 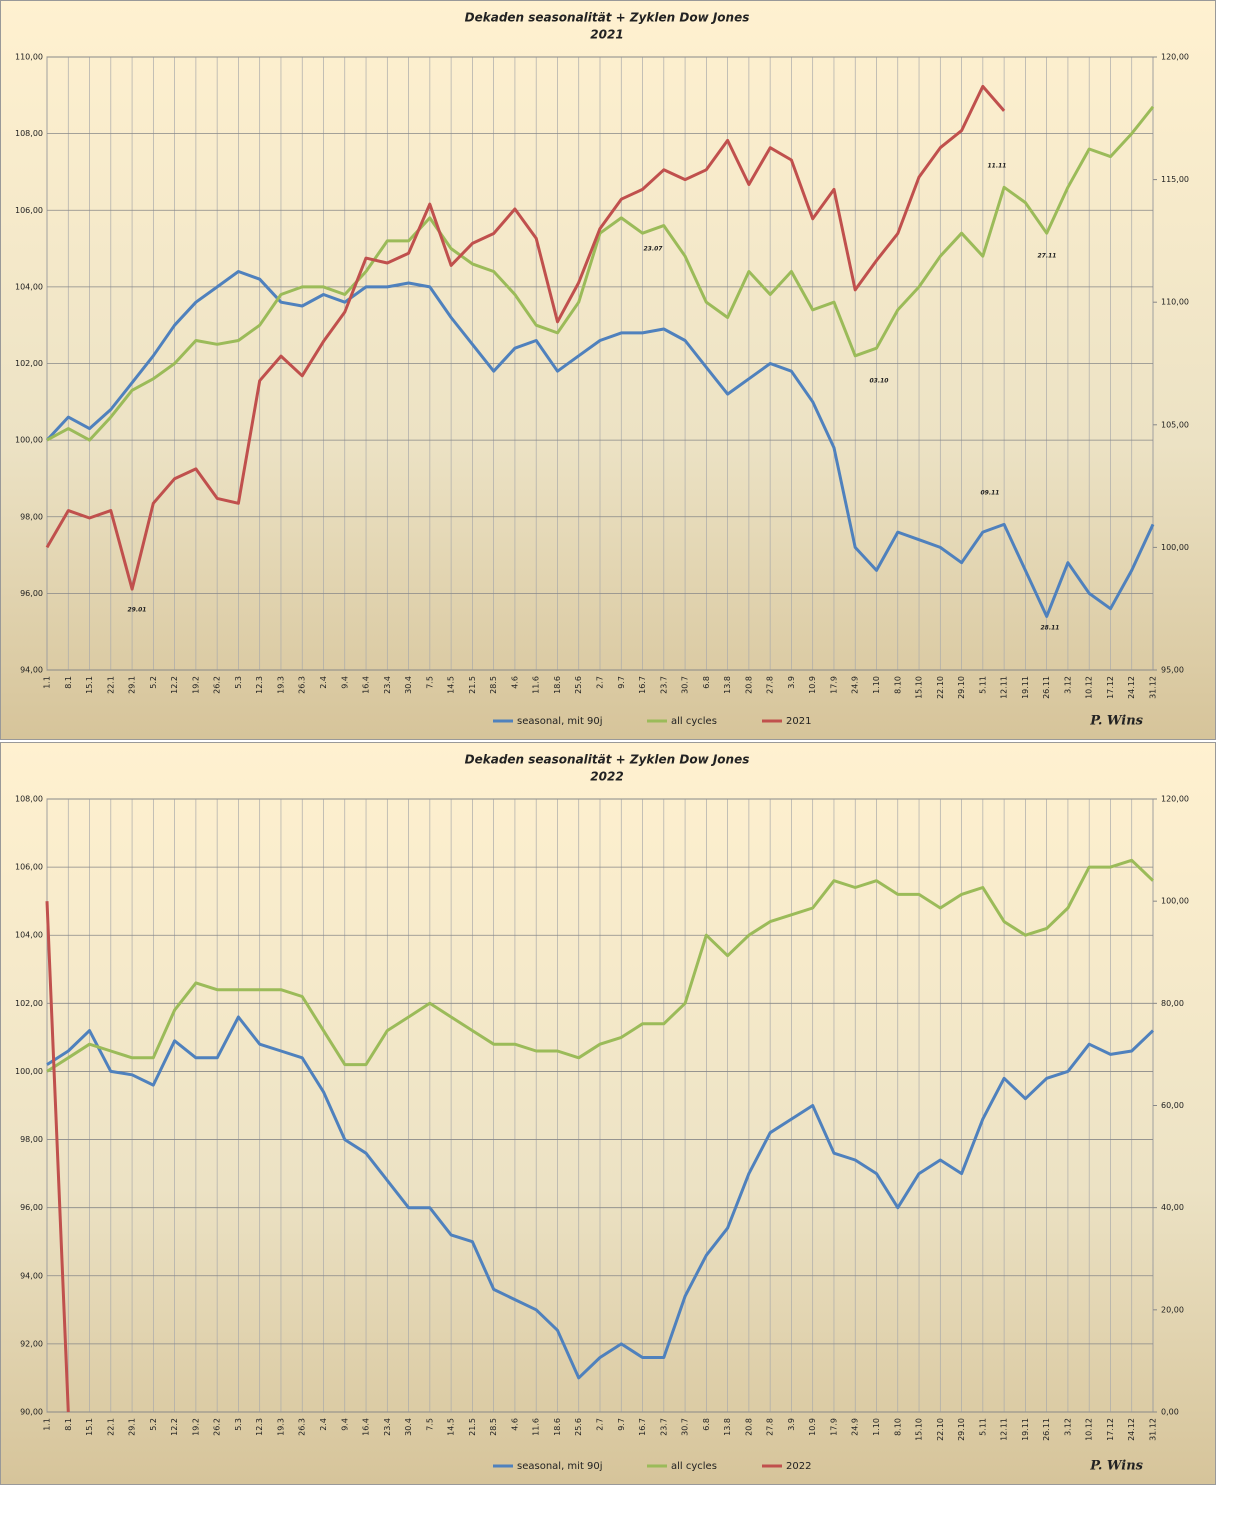 I want to click on annotation: 11.11, so click(x=997, y=166).